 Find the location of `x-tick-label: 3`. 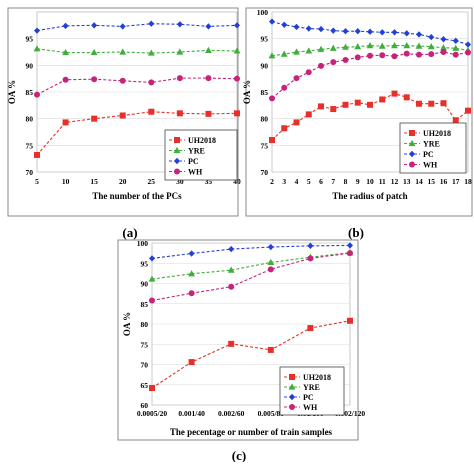

x-tick-label: 3 is located at coordinates (284, 181).